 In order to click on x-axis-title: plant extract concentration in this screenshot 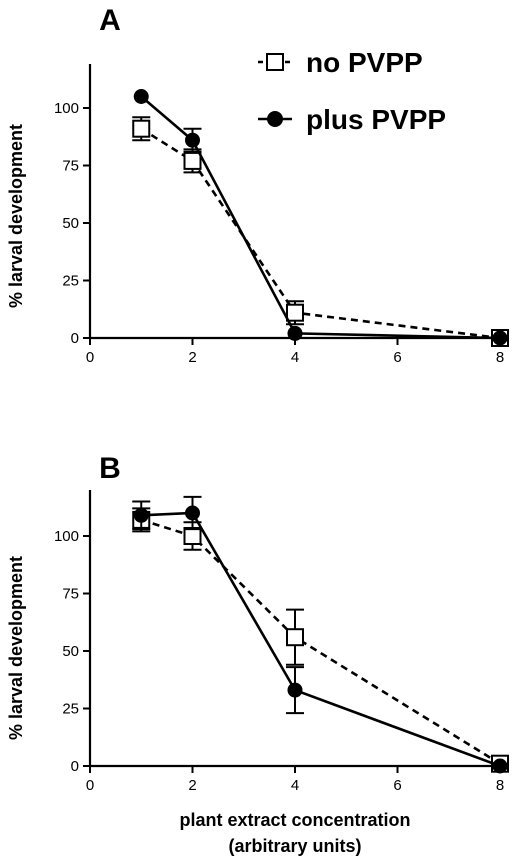, I will do `click(294, 820)`.